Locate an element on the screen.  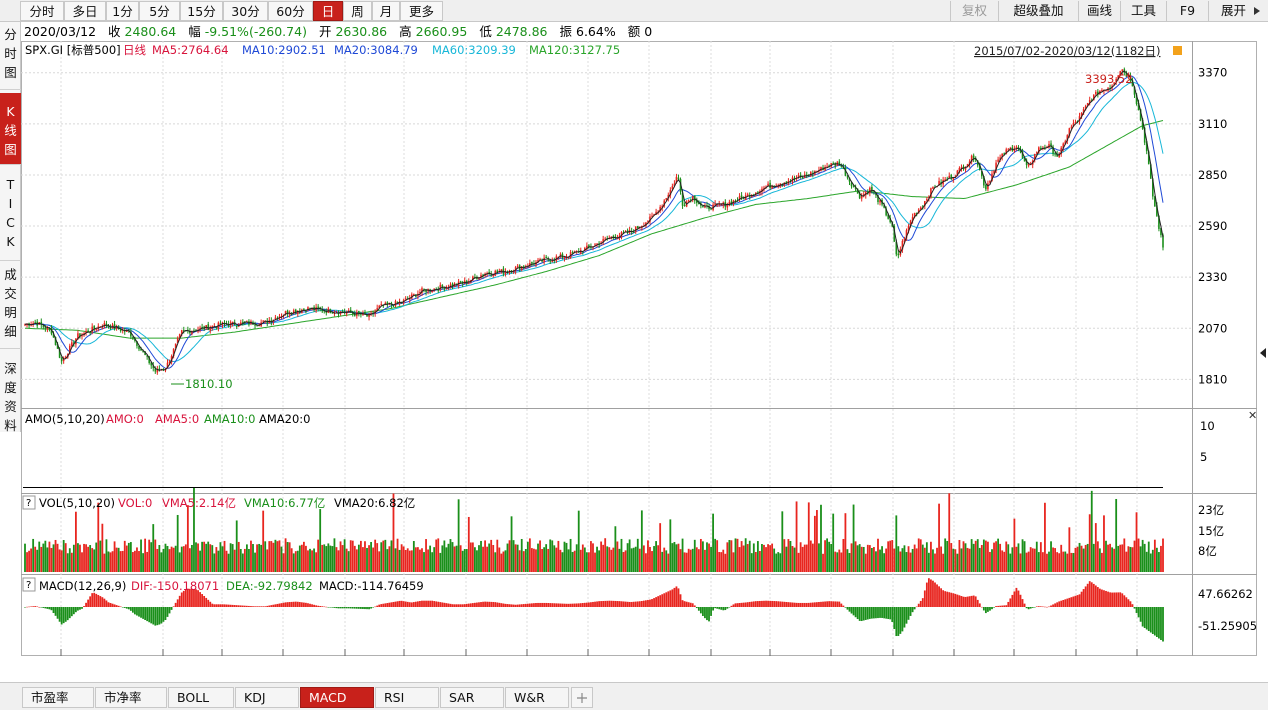
period-tab-monthly: 月 is located at coordinates (386, 11).